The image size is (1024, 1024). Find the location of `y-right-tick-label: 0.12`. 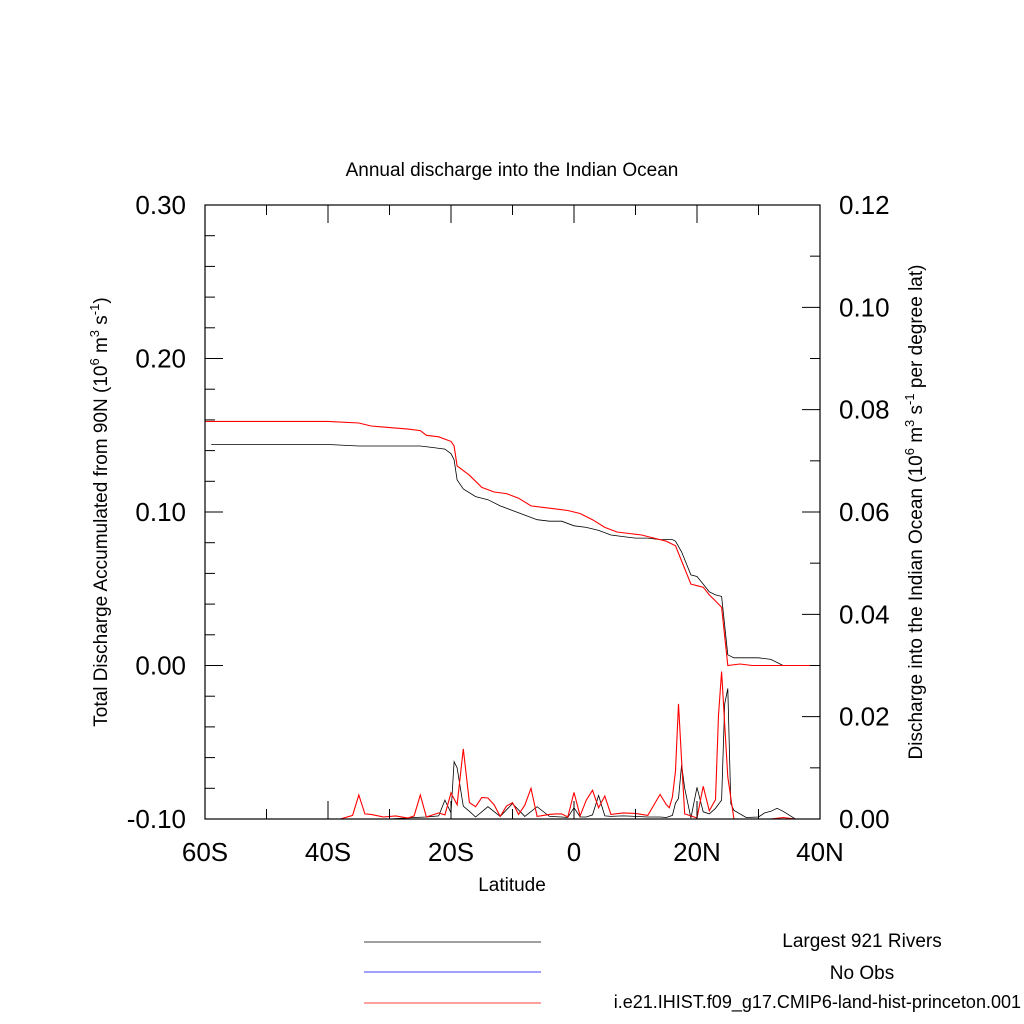

y-right-tick-label: 0.12 is located at coordinates (864, 205).